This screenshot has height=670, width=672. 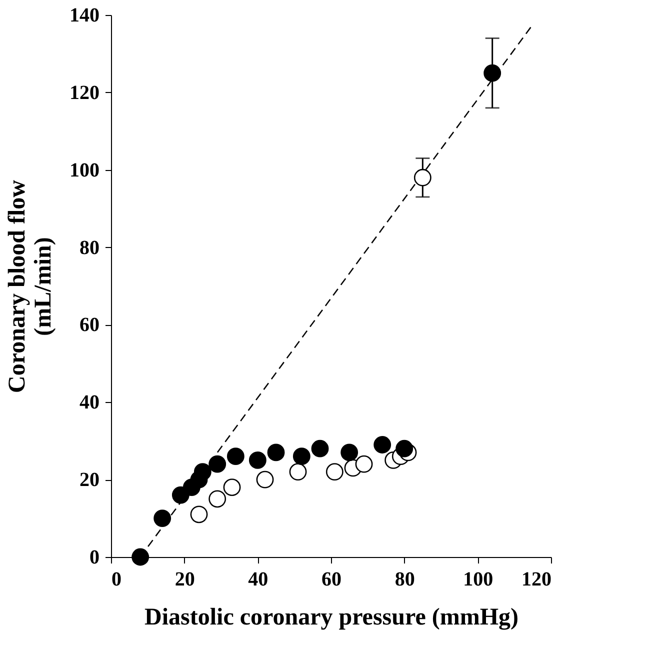 I want to click on x-tick-label: 100, so click(x=478, y=579).